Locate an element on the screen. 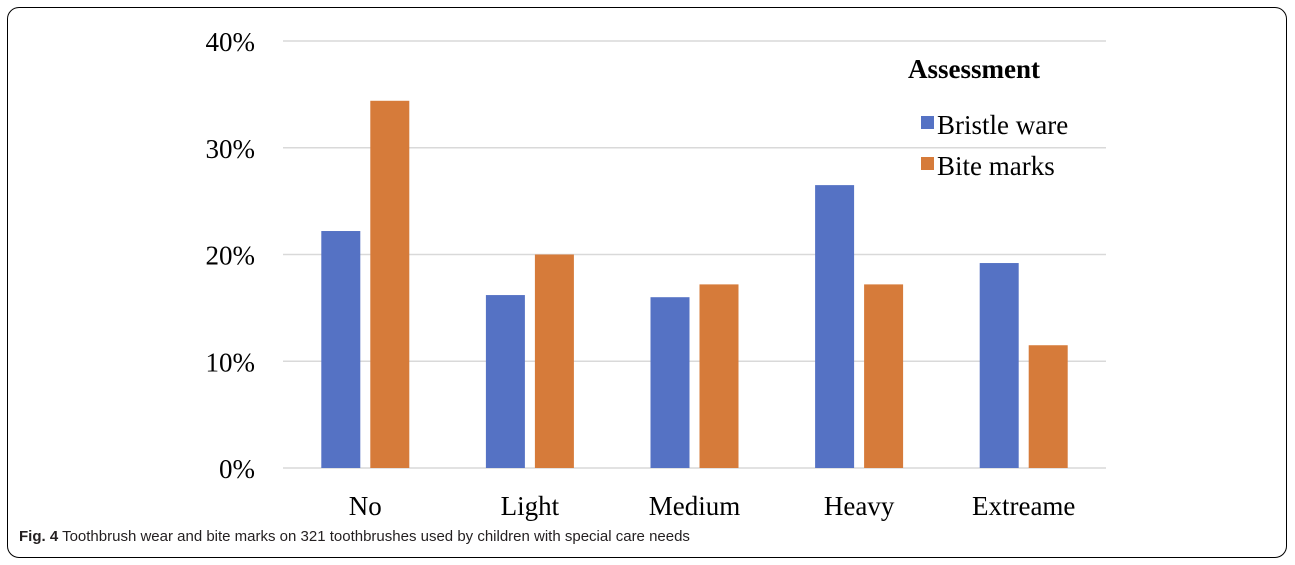 Image resolution: width=1295 pixels, height=565 pixels. x-category-label: Medium is located at coordinates (695, 506).